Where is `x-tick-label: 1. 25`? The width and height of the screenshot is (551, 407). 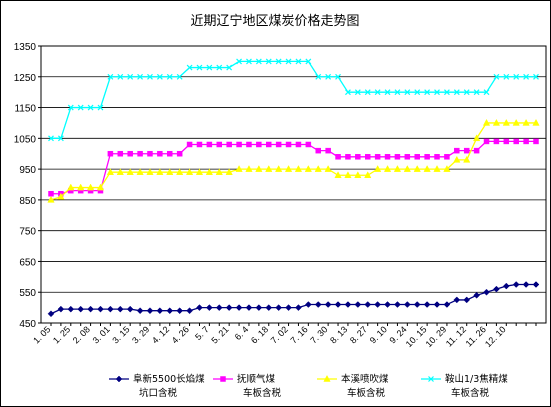
x-tick-label: 1. 25 is located at coordinates (61, 334).